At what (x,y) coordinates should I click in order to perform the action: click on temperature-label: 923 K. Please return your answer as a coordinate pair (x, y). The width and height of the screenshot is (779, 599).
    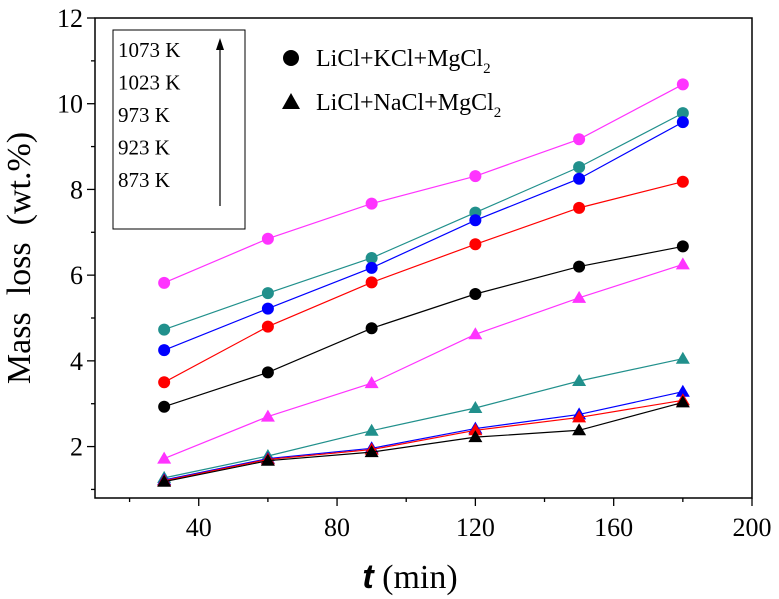
    Looking at the image, I should click on (144, 148).